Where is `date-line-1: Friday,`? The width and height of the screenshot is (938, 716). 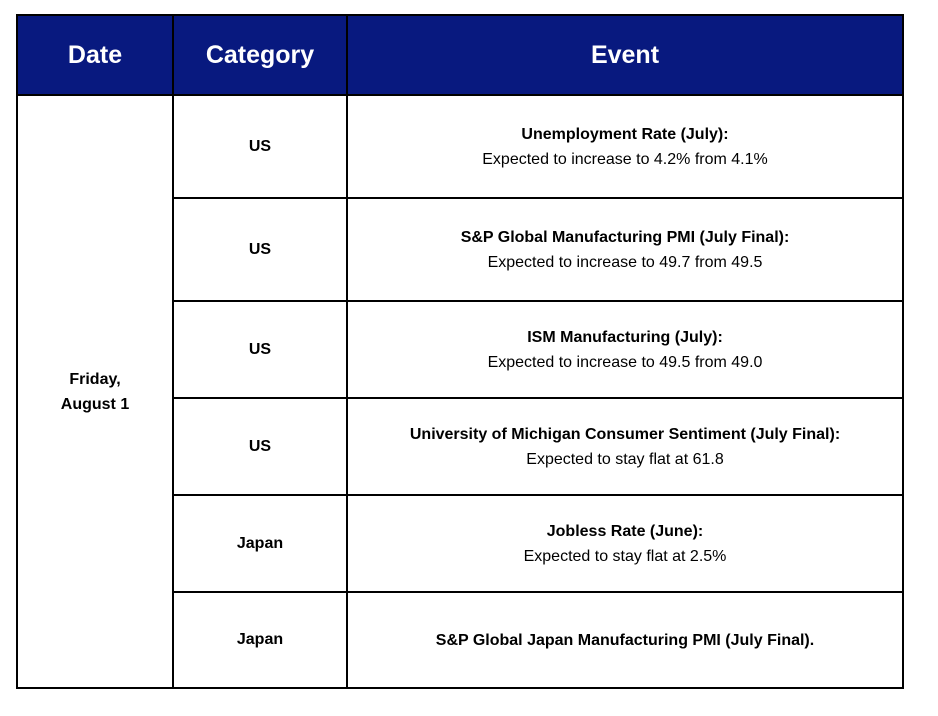 date-line-1: Friday, is located at coordinates (95, 379).